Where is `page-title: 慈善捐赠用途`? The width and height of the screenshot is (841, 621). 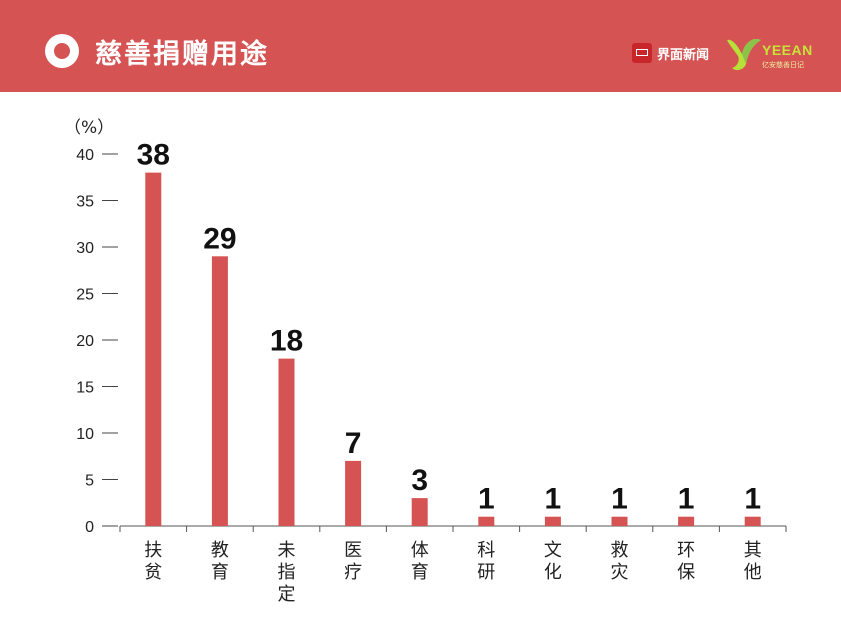 page-title: 慈善捐赠用途 is located at coordinates (182, 54).